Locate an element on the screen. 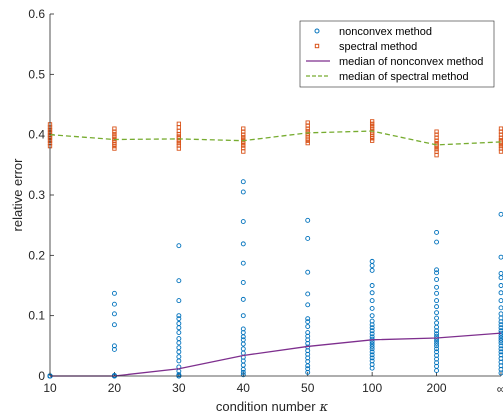  y-tick-label: 0 is located at coordinates (41, 376).